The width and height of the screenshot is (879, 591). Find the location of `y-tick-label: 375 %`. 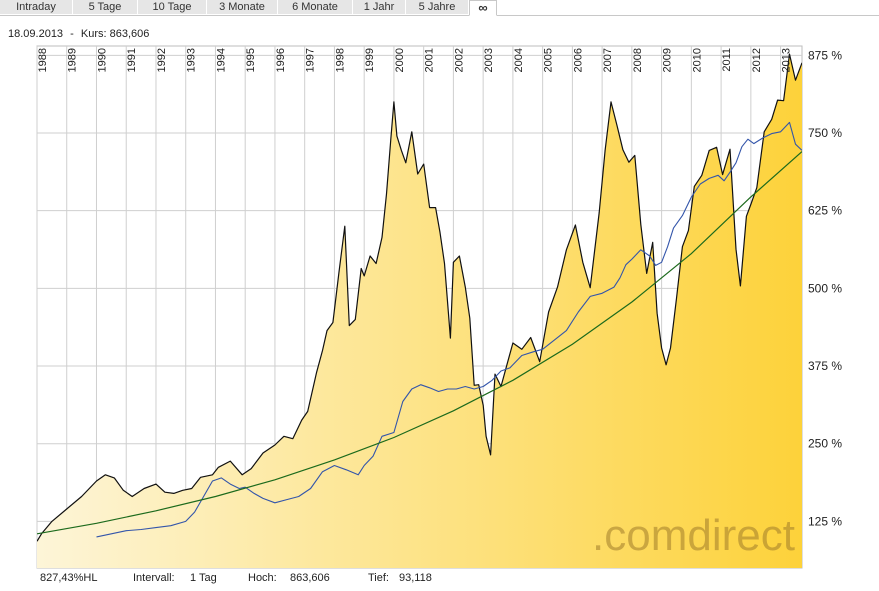

y-tick-label: 375 % is located at coordinates (825, 366).